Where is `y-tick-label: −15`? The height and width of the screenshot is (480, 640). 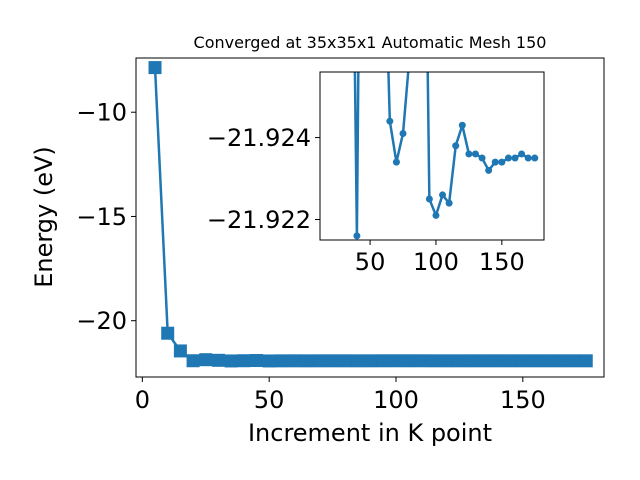
y-tick-label: −15 is located at coordinates (101, 217).